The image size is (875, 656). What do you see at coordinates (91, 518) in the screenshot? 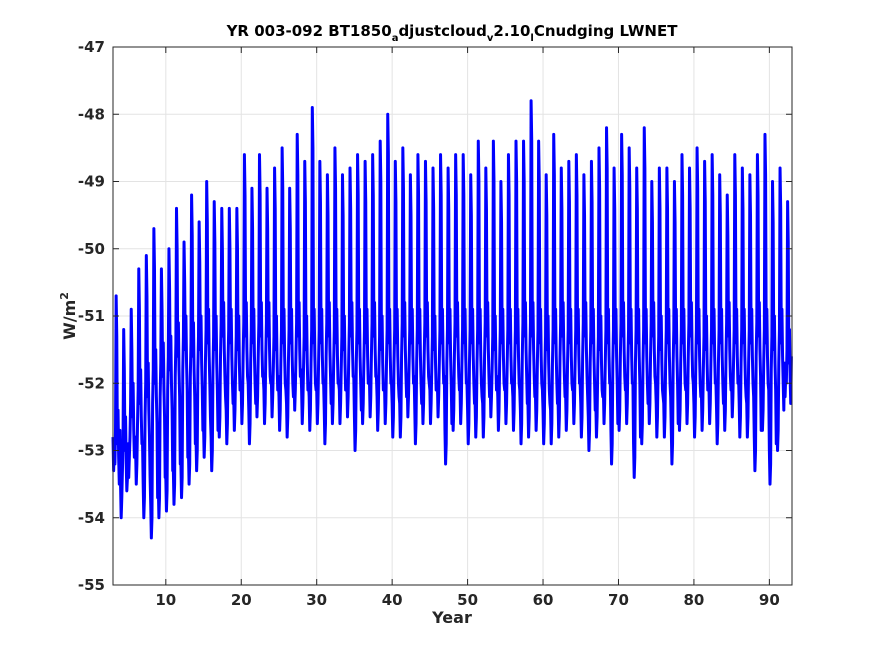
I see `y-tick-label: -54` at bounding box center [91, 518].